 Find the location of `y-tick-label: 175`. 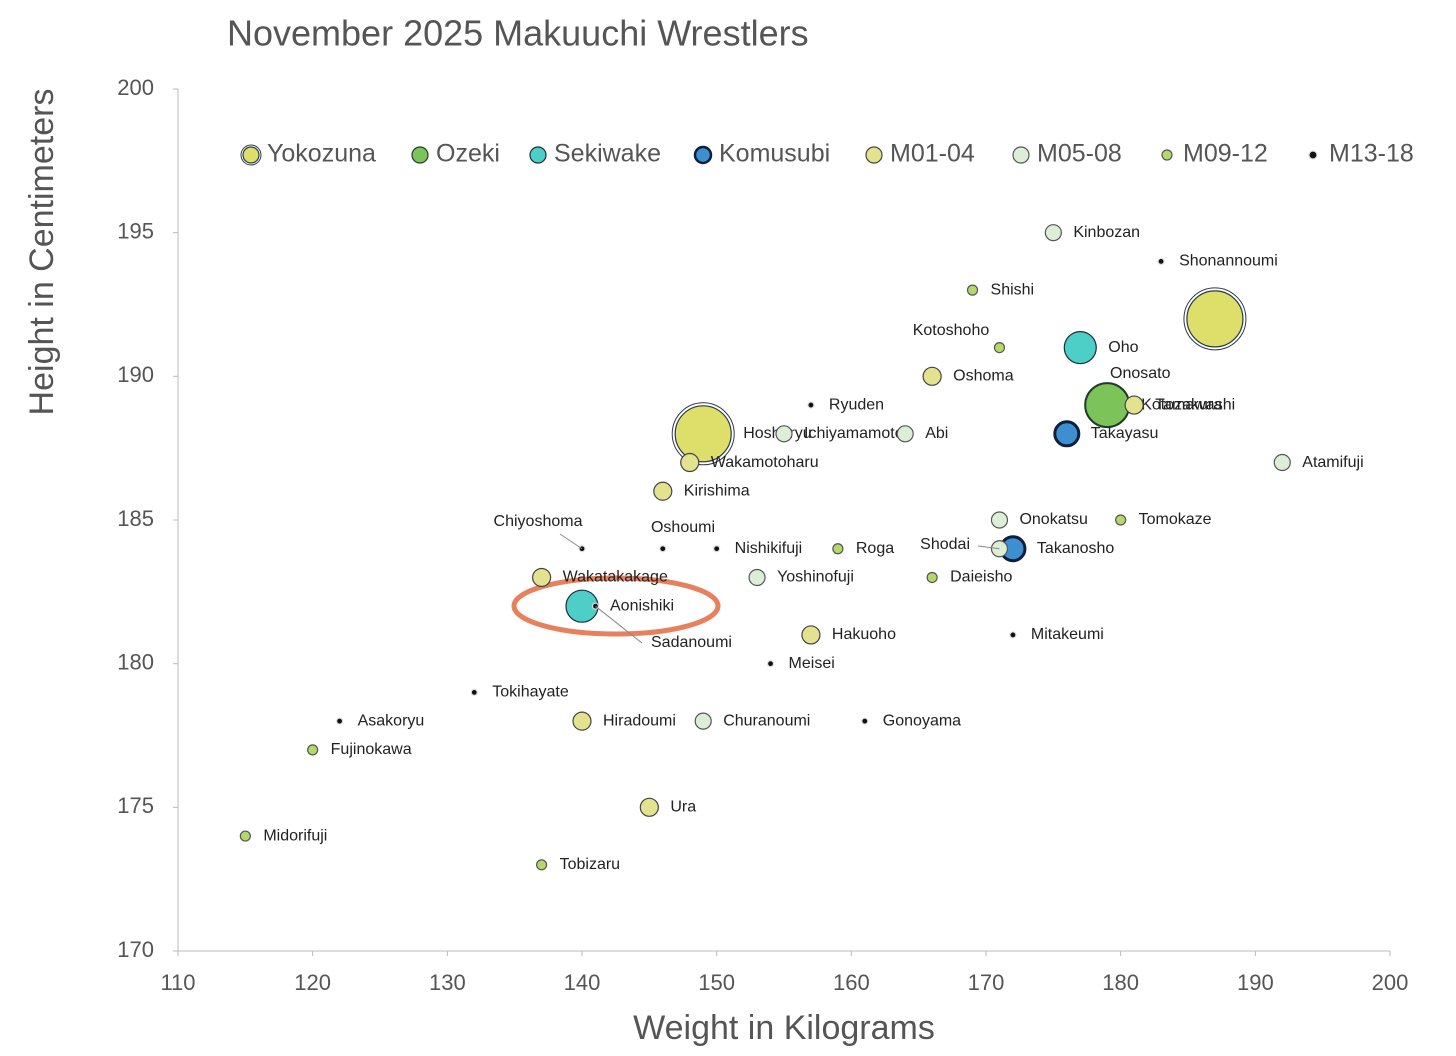

y-tick-label: 175 is located at coordinates (135, 805).